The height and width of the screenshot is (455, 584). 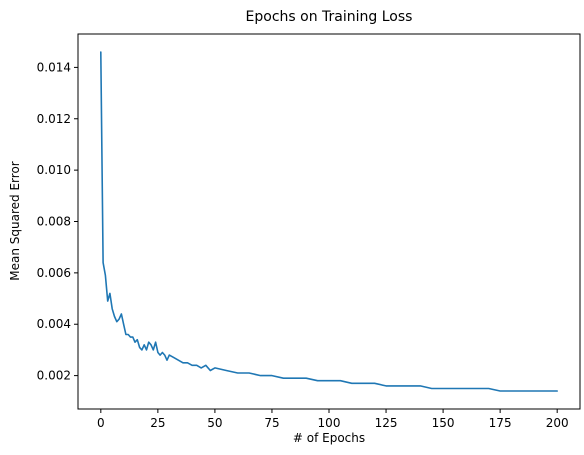 What do you see at coordinates (157, 423) in the screenshot?
I see `x-tick-label: 25` at bounding box center [157, 423].